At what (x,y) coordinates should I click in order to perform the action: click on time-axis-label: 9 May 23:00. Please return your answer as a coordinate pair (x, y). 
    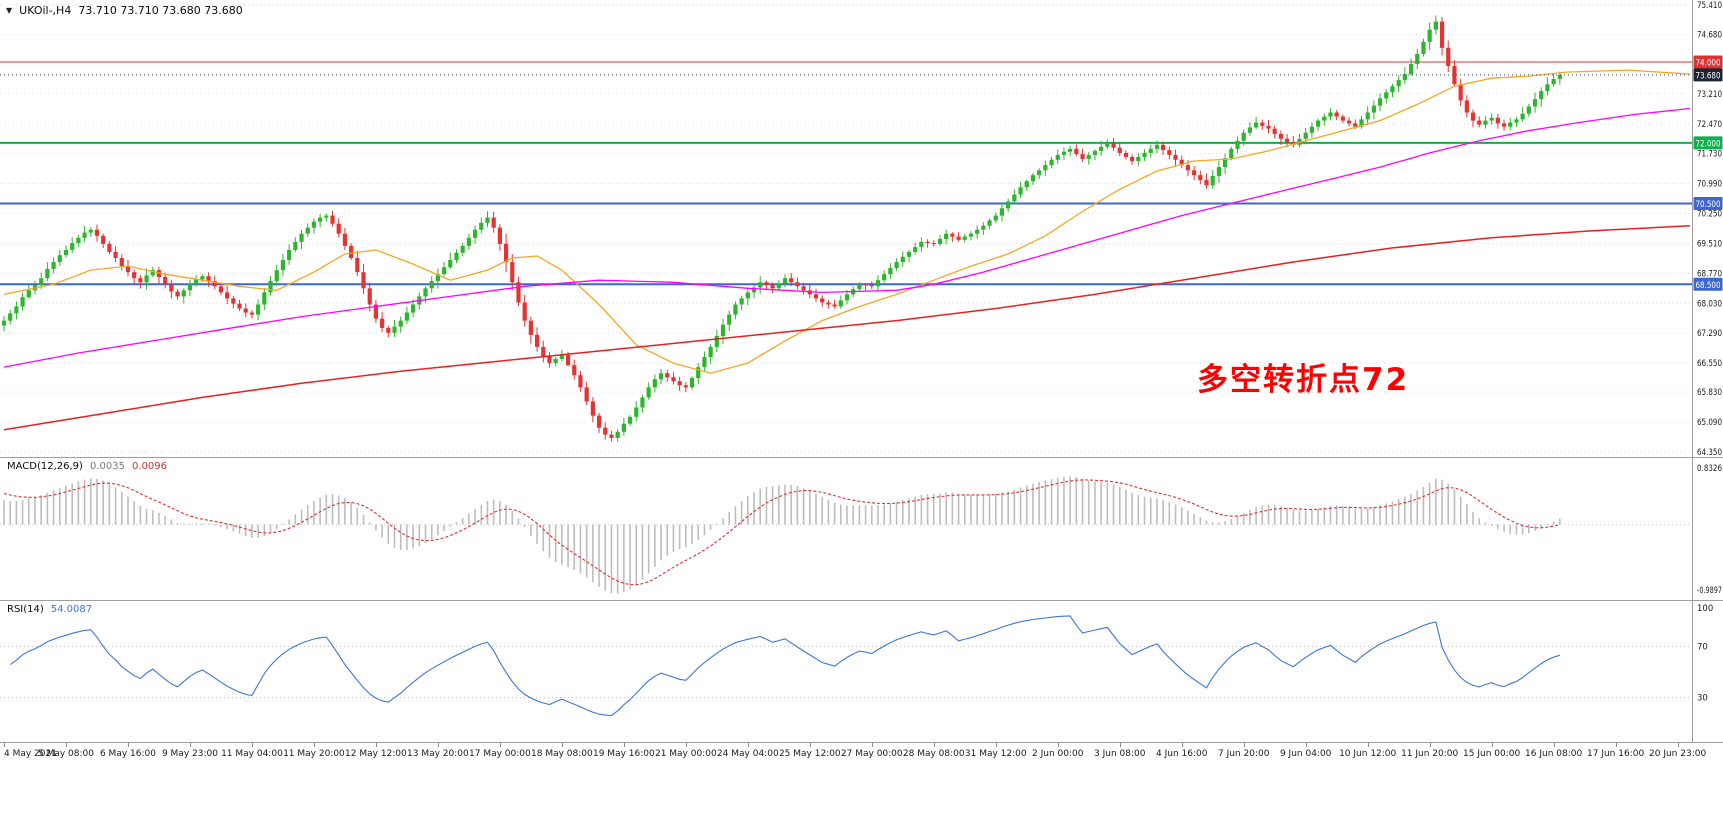
    Looking at the image, I should click on (189, 754).